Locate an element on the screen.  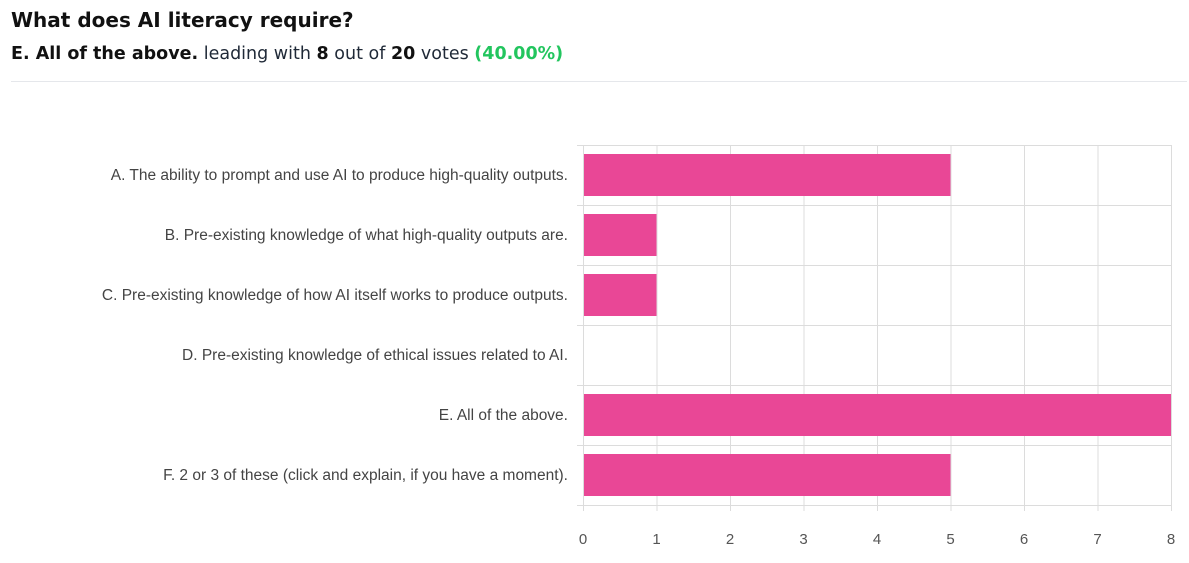
category-label: E. All of the above. is located at coordinates (503, 415).